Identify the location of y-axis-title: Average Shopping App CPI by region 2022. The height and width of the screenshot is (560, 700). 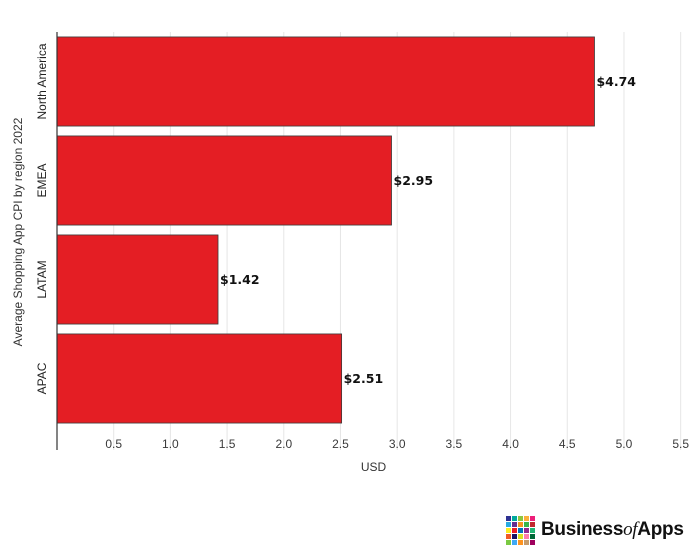
(18, 231).